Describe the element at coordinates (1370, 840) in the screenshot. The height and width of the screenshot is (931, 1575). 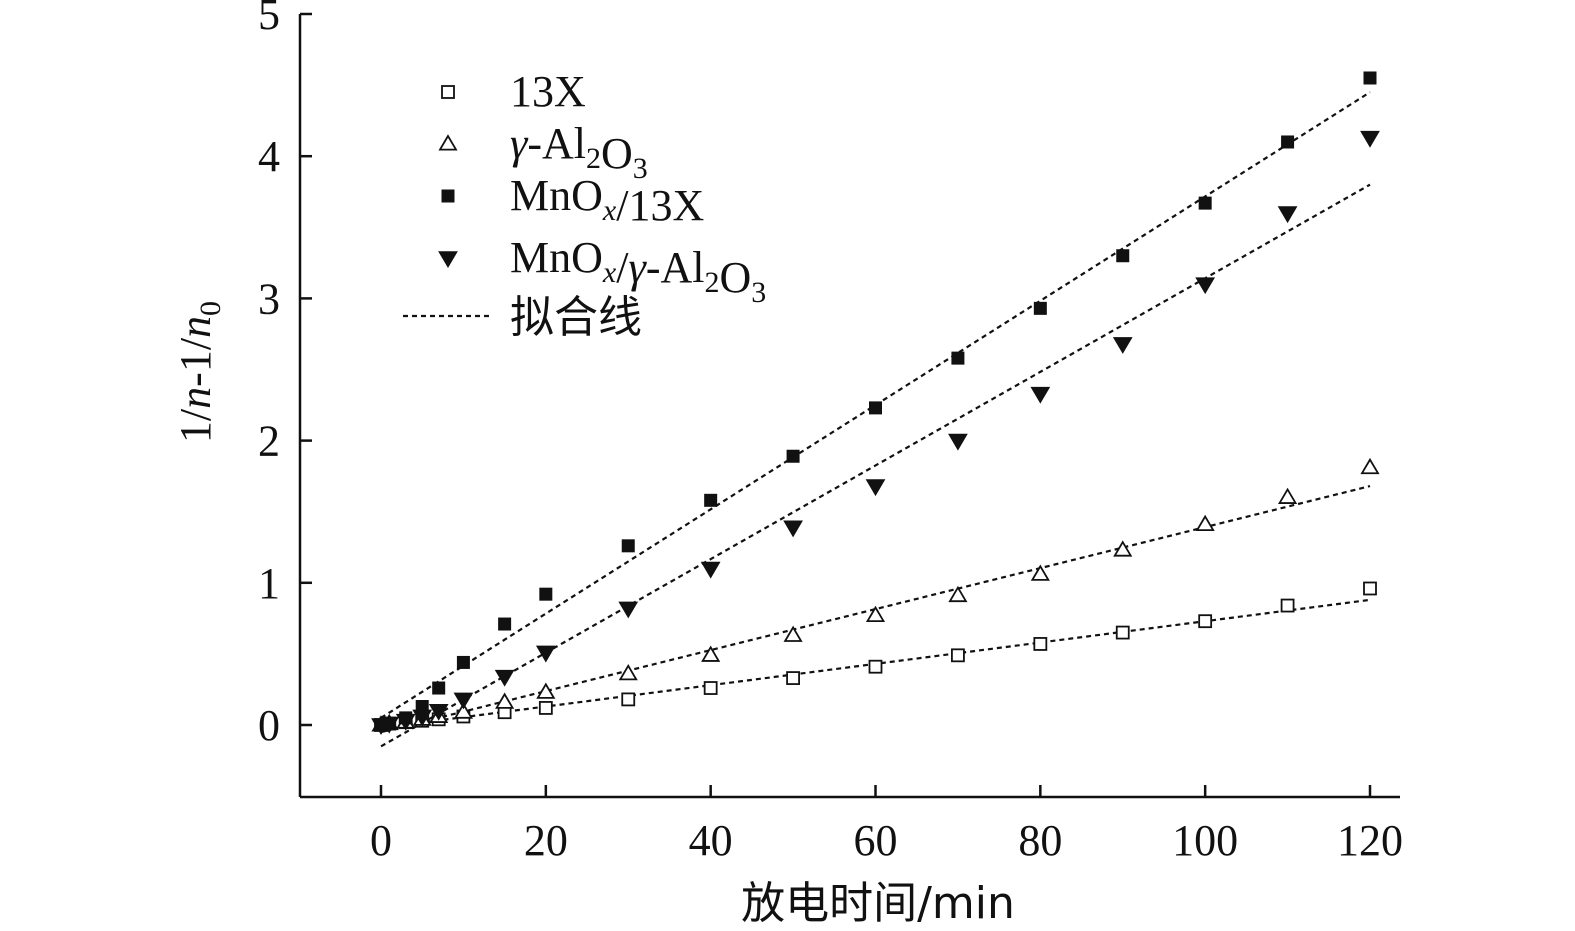
I see `x-tick-label: 120` at that location.